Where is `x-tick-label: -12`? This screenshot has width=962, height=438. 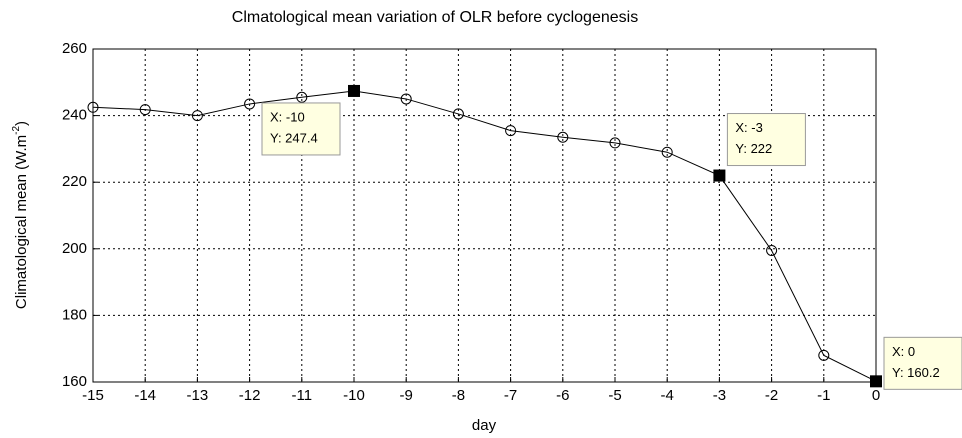 x-tick-label: -12 is located at coordinates (250, 395).